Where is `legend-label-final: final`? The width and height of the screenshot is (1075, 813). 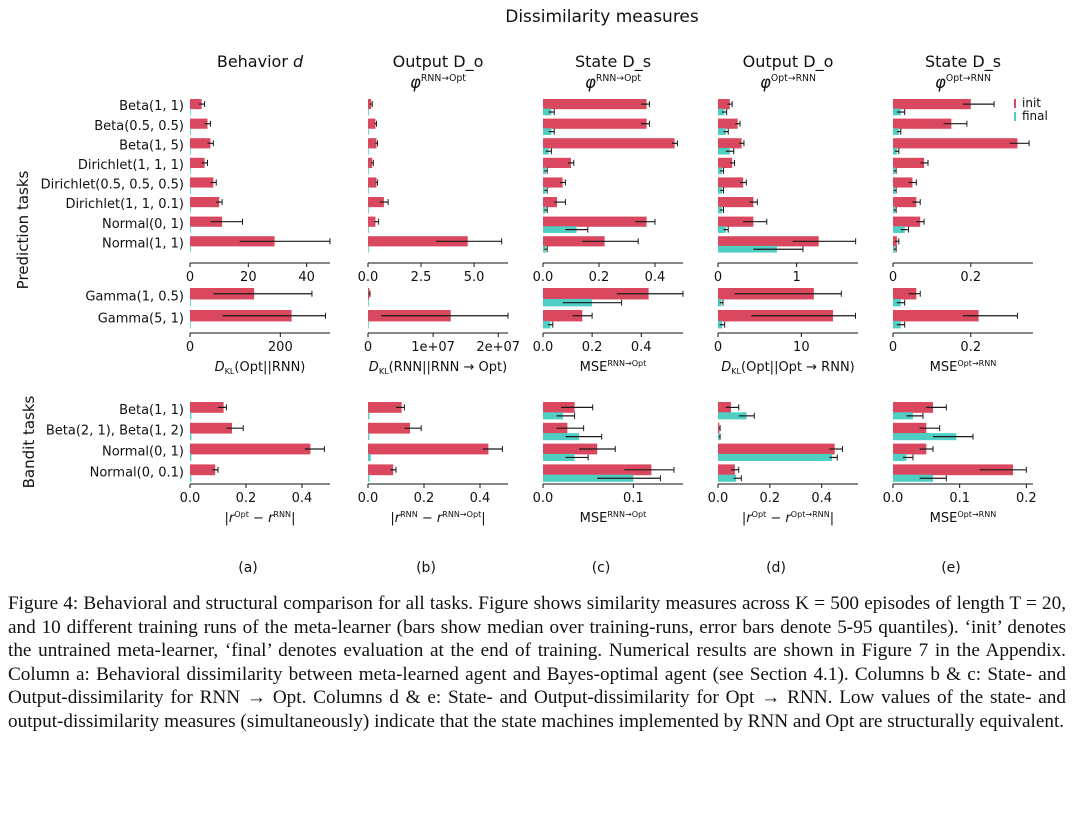
legend-label-final: final is located at coordinates (1035, 116).